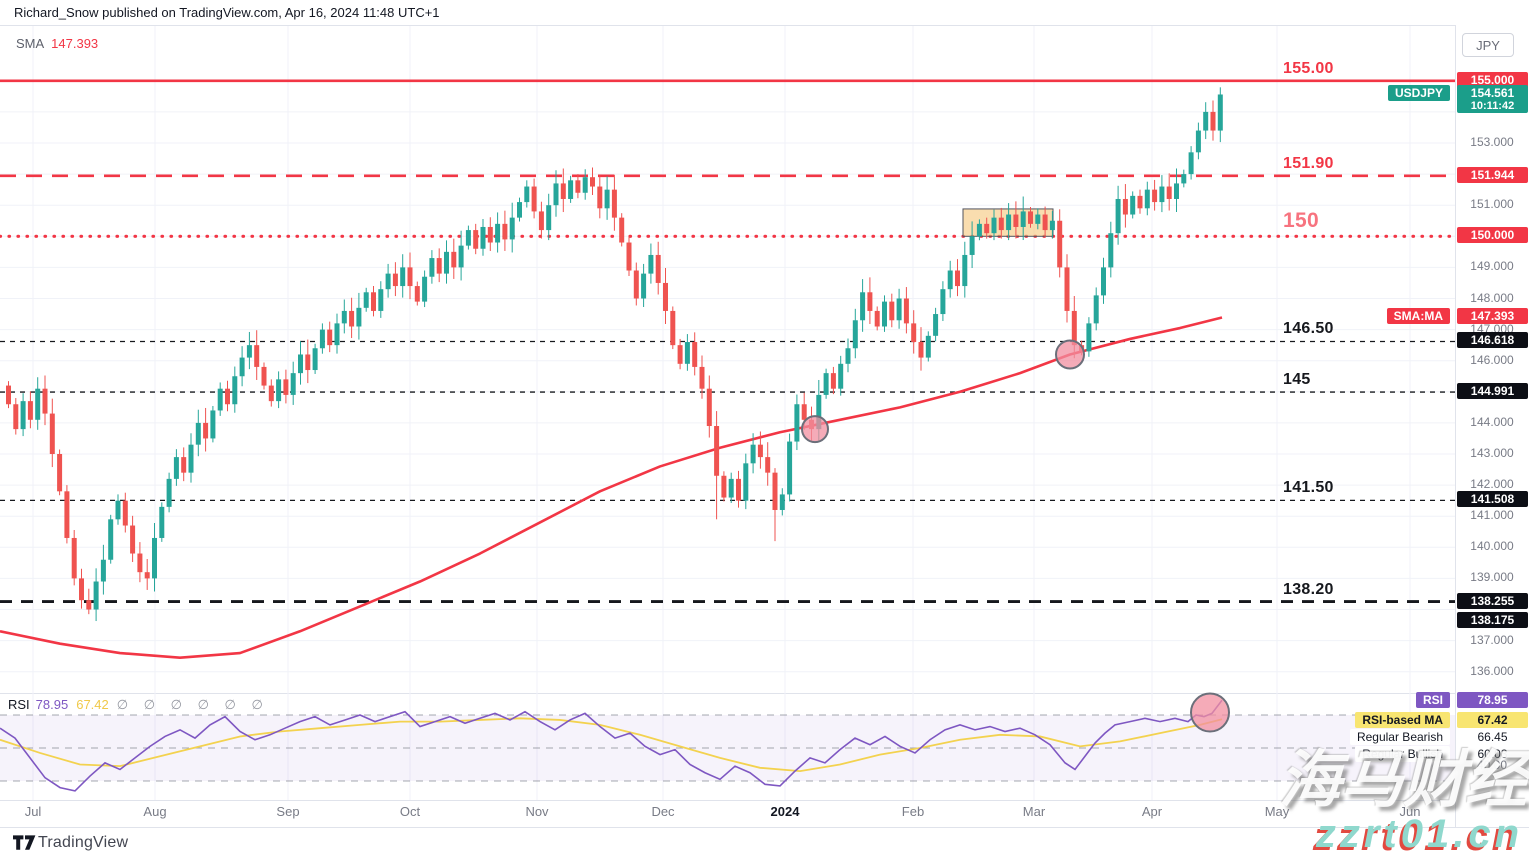 This screenshot has width=1529, height=857. What do you see at coordinates (1301, 221) in the screenshot?
I see `level-label-psych-150: 150` at bounding box center [1301, 221].